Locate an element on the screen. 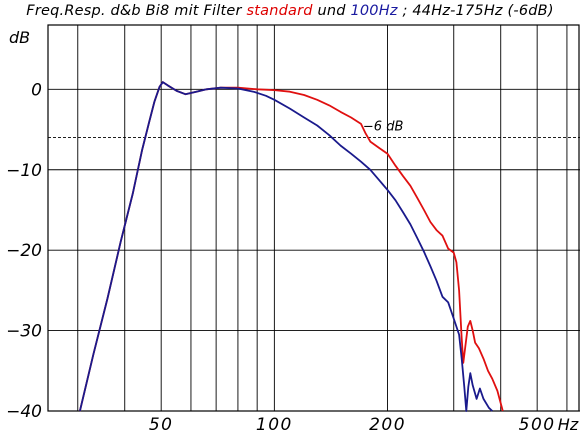  x-tick-label: 500 is located at coordinates (537, 424).